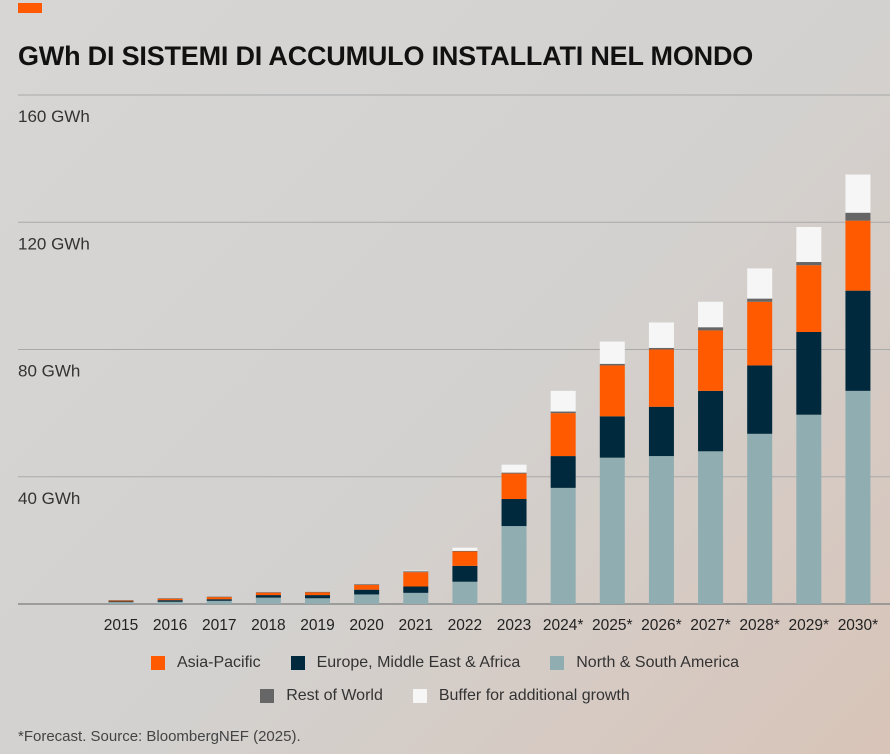  Describe the element at coordinates (644, 663) in the screenshot. I see `legend-item-americas: North & South America` at that location.